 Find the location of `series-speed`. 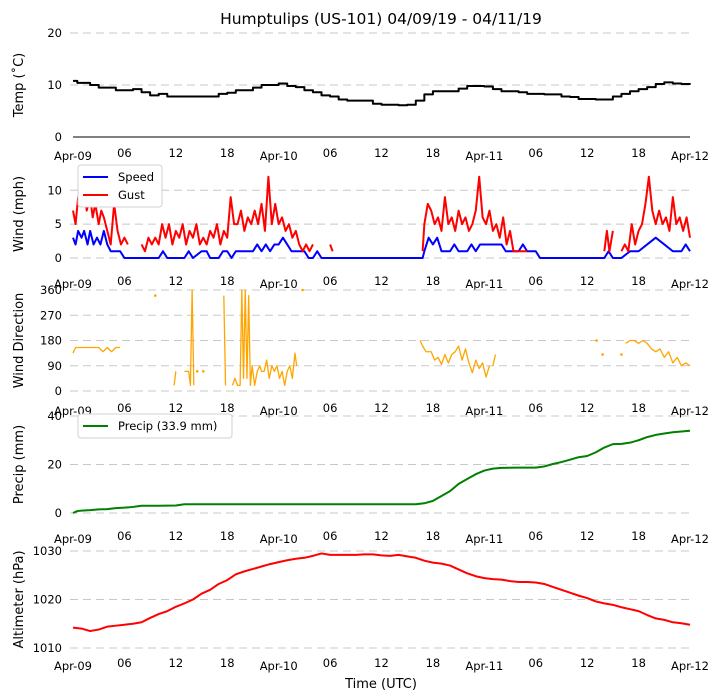

series-speed is located at coordinates (381, 244).